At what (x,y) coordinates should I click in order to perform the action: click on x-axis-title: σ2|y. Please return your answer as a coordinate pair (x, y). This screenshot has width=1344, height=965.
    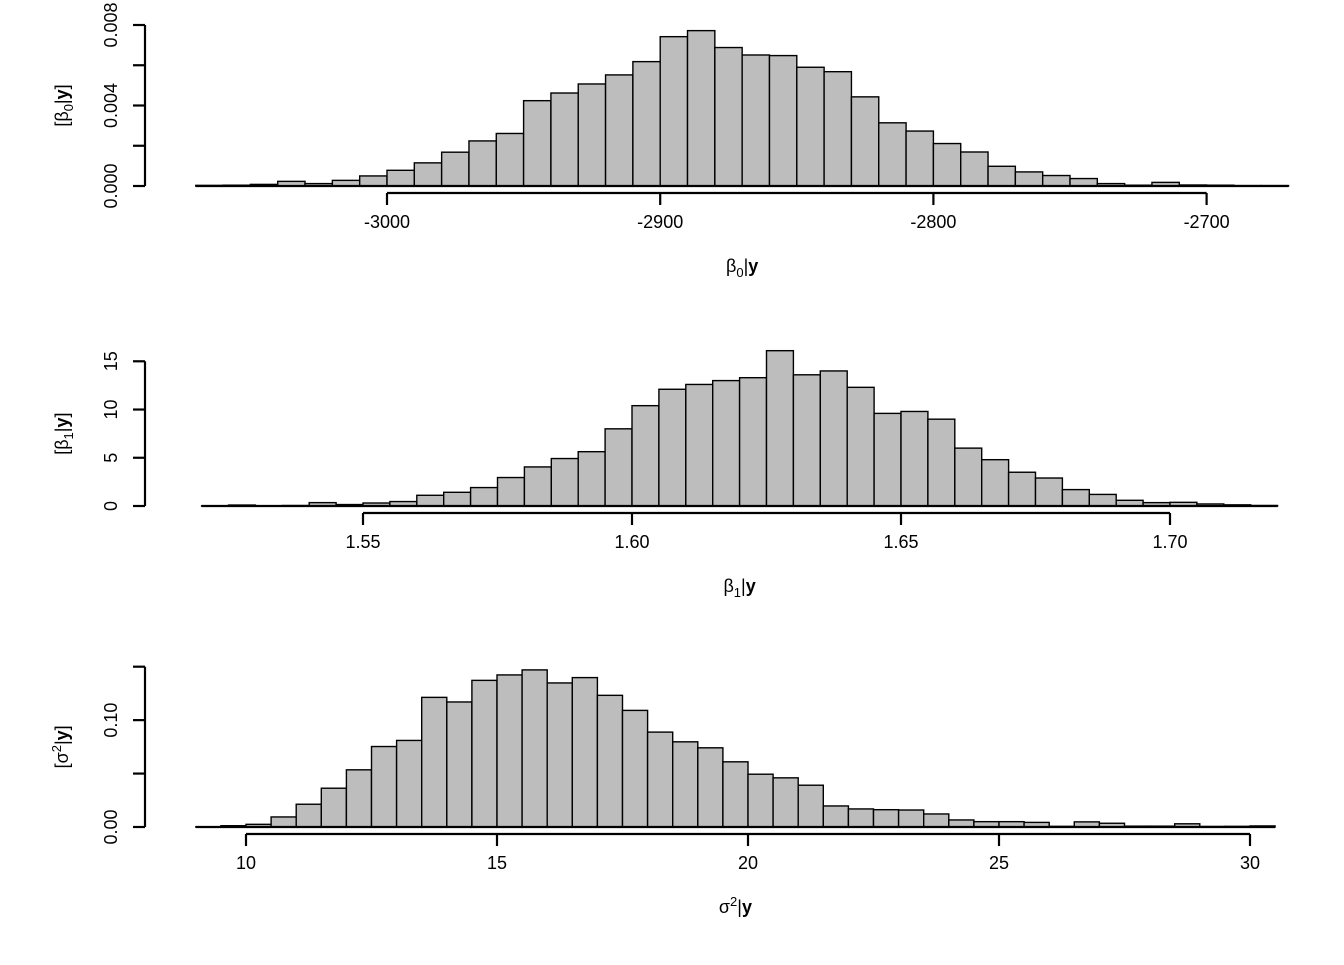
    Looking at the image, I should click on (735, 905).